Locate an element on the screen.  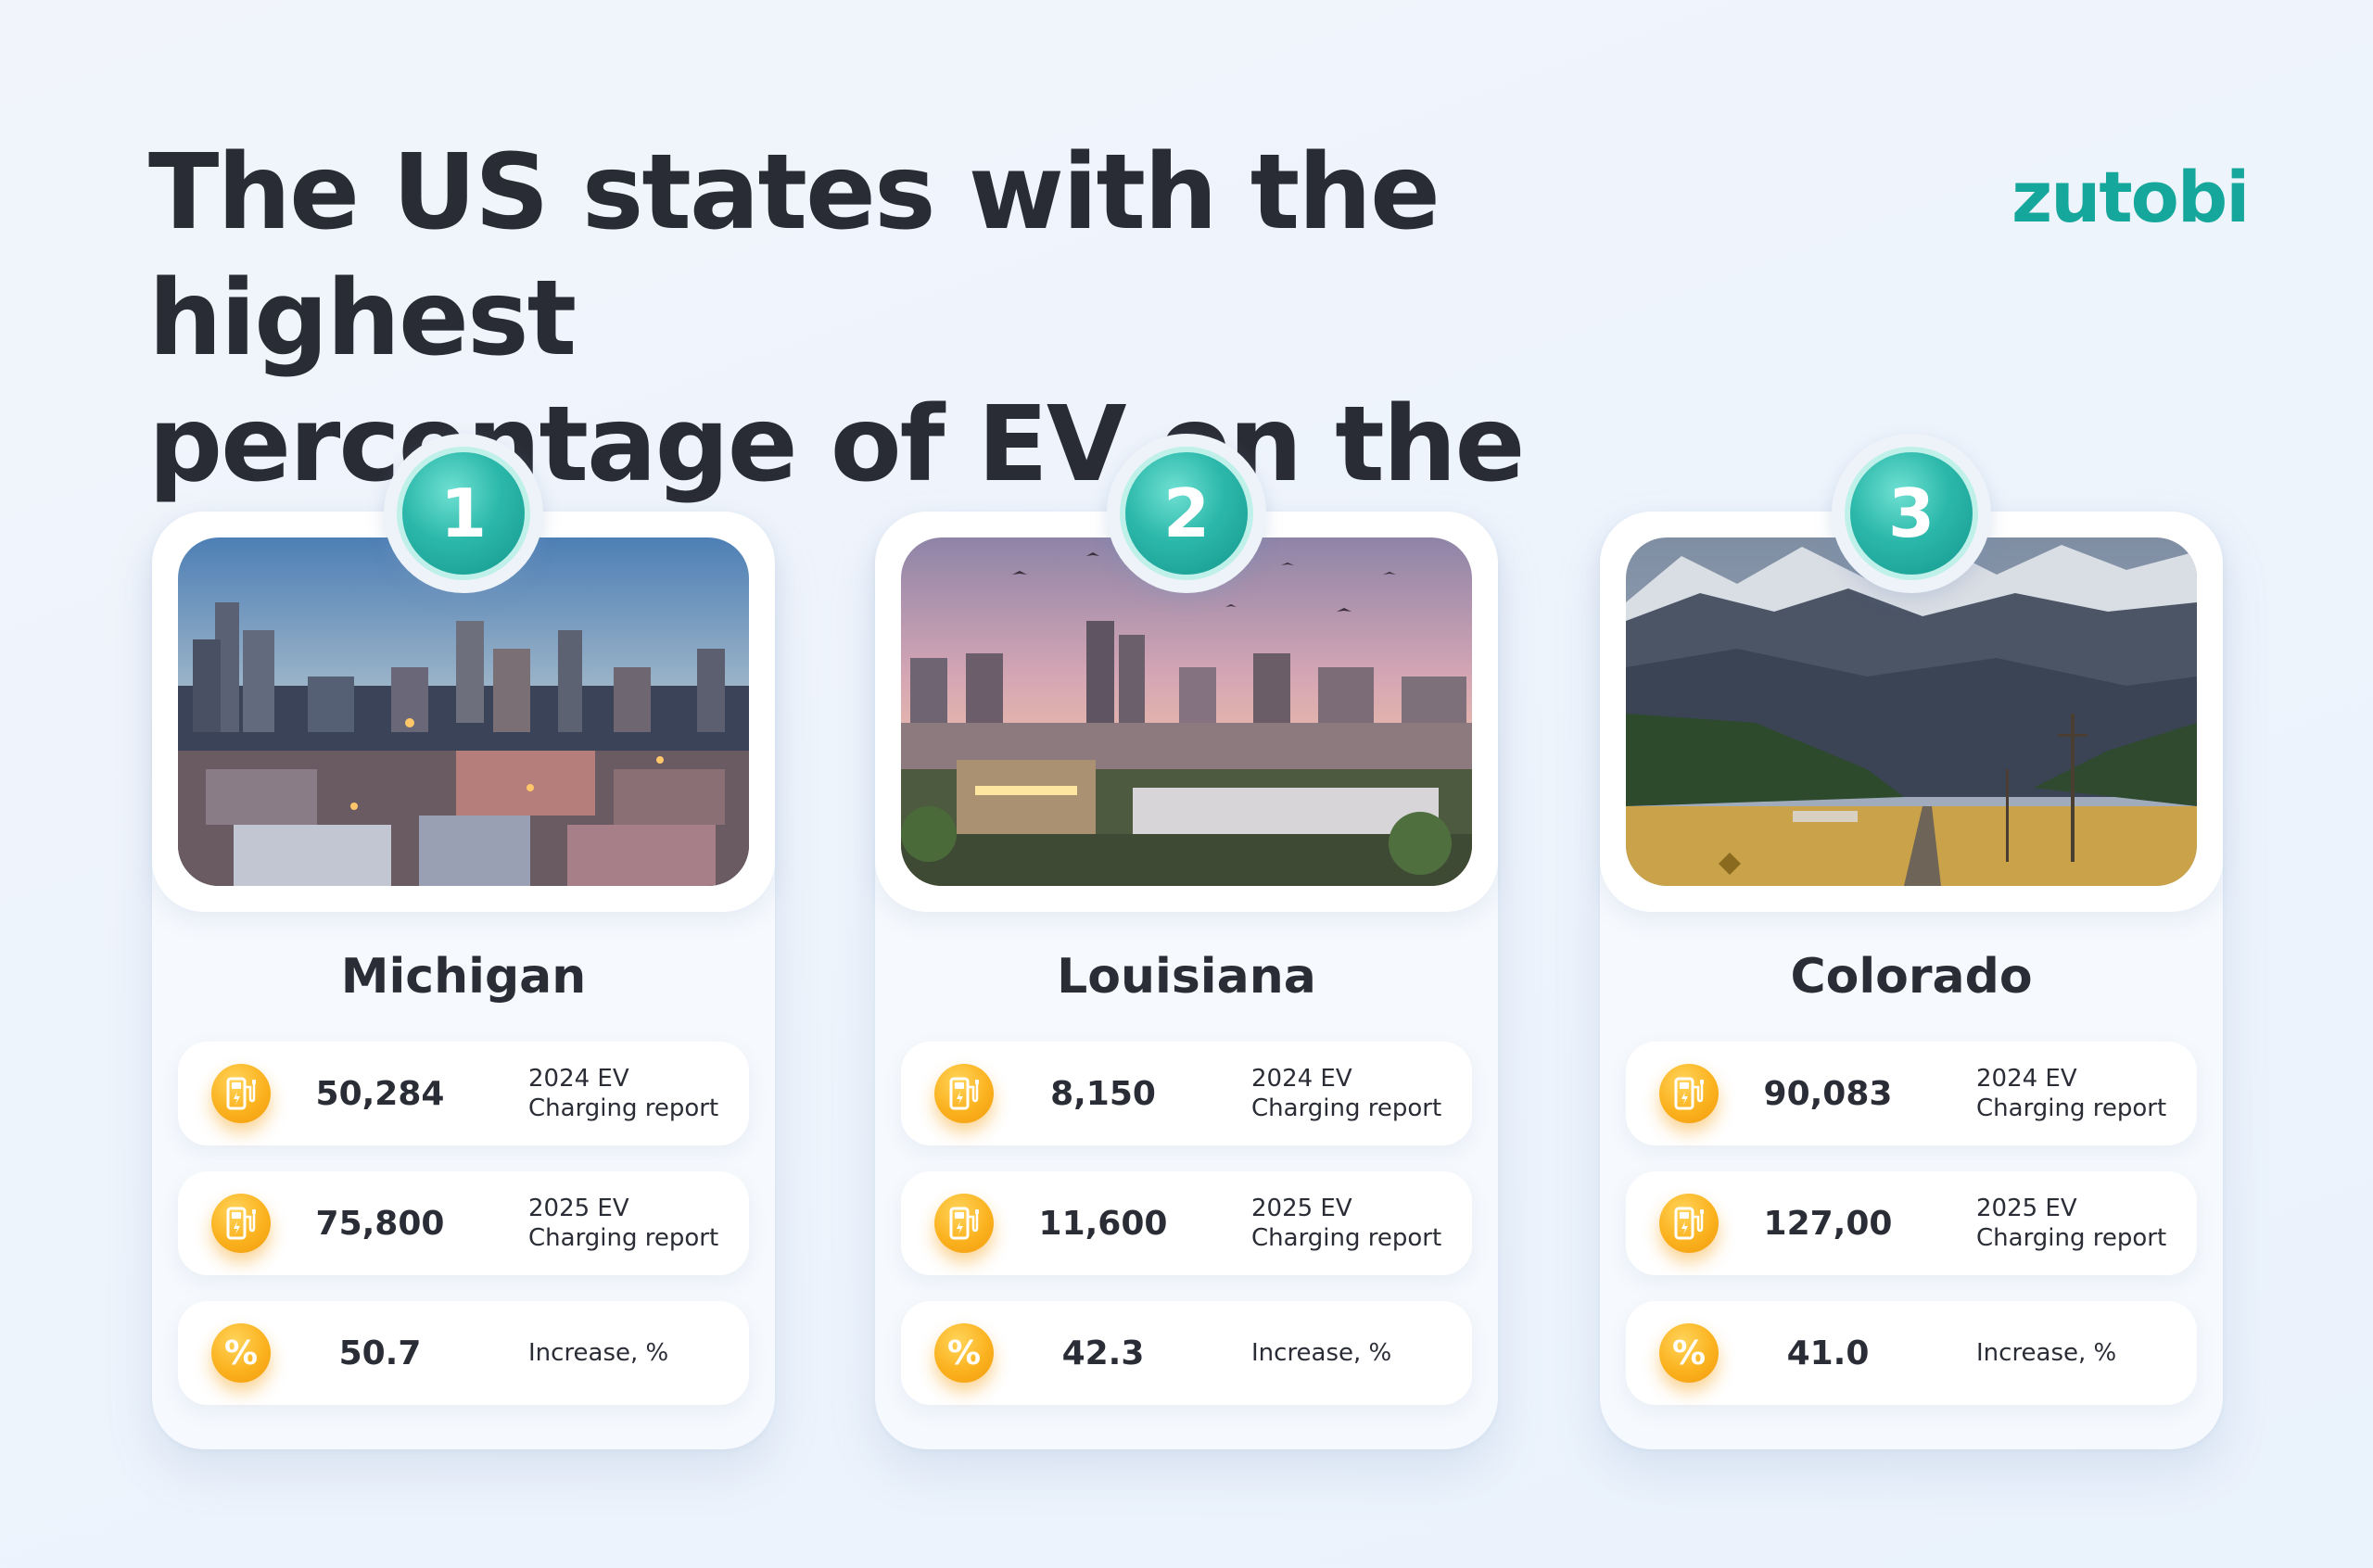
stat-row-2024: 90,083 2024 EV Charging report is located at coordinates (1912, 1093).